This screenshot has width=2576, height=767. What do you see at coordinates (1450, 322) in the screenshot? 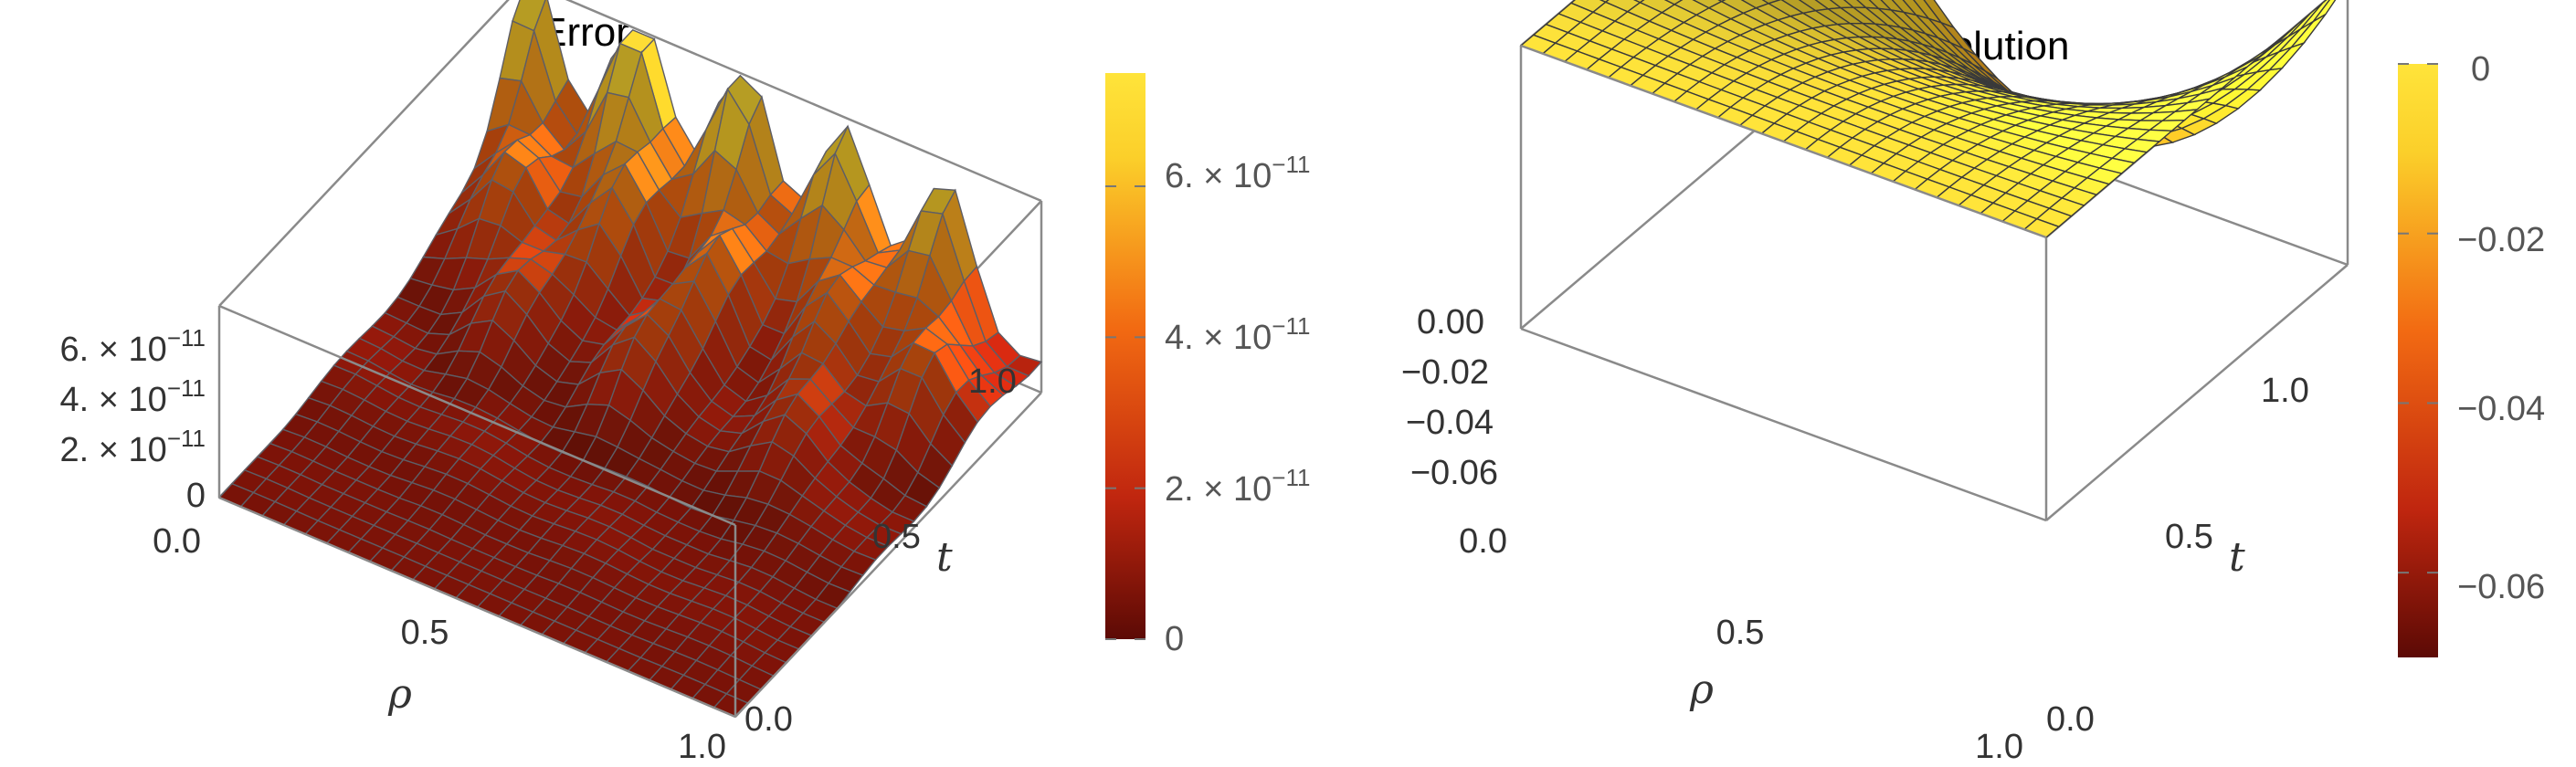
I see `solution-z-tick-3: 0.00` at bounding box center [1450, 322].